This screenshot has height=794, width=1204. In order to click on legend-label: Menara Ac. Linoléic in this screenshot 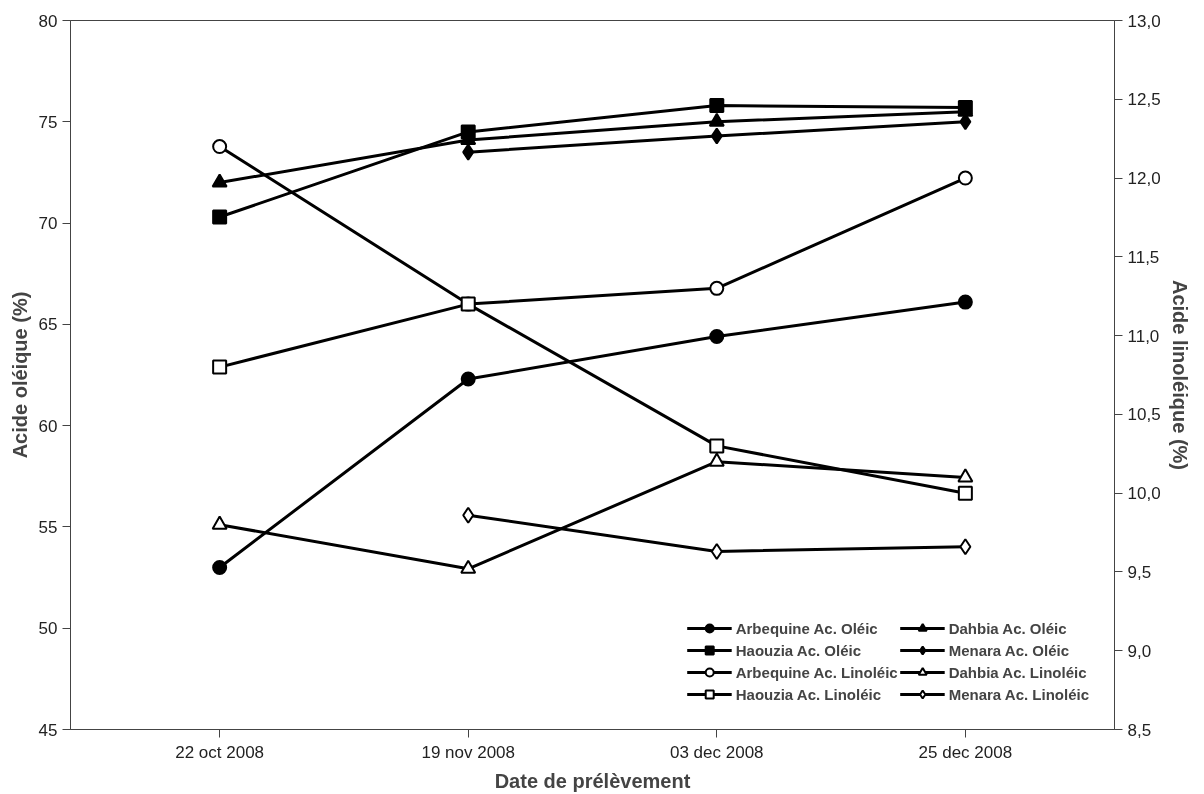, I will do `click(1018, 694)`.